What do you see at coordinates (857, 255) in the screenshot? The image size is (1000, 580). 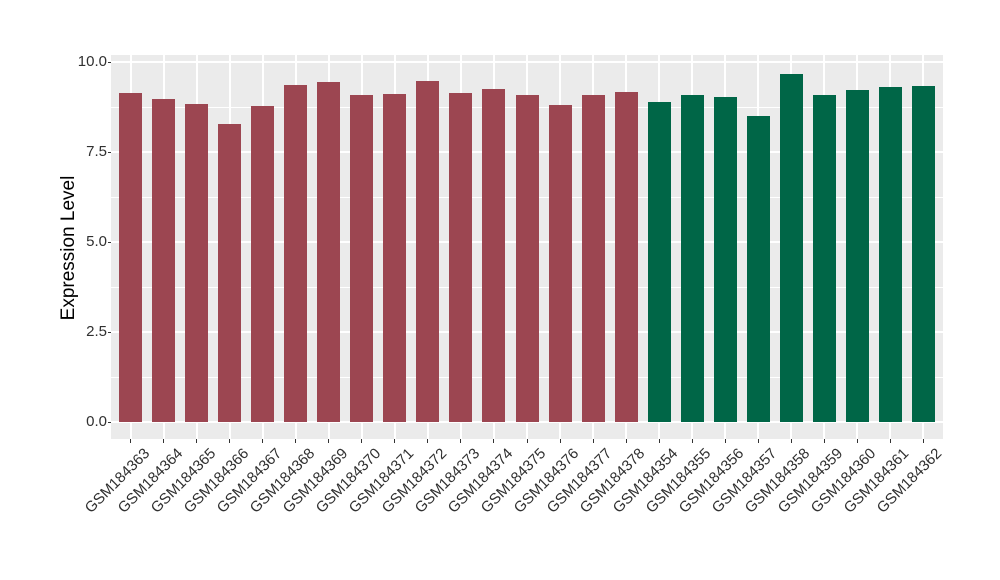 I see `bar-GSM184360` at bounding box center [857, 255].